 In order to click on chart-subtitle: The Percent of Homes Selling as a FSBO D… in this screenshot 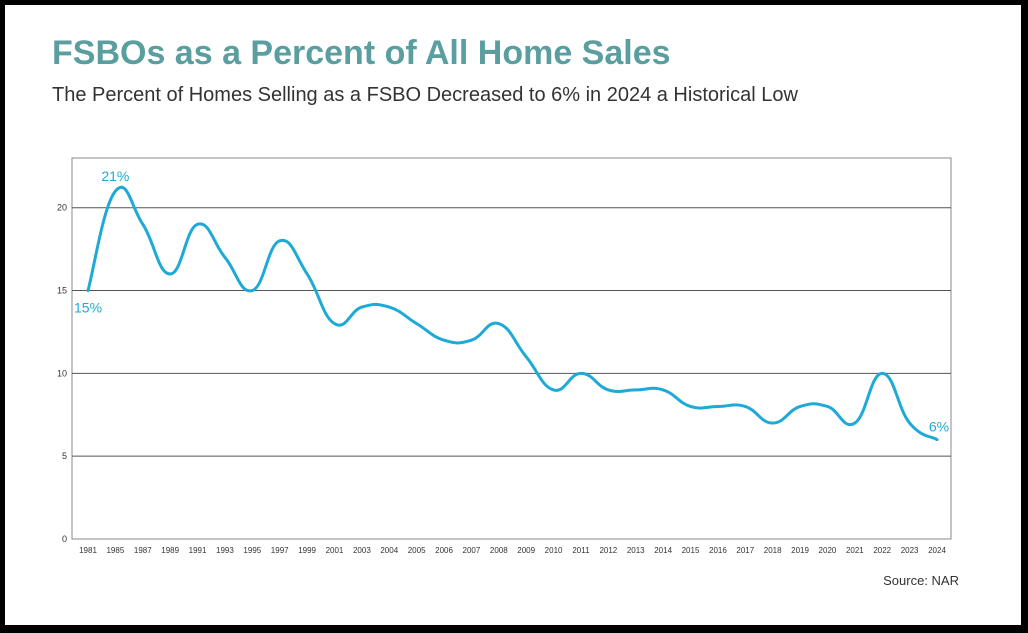, I will do `click(425, 95)`.